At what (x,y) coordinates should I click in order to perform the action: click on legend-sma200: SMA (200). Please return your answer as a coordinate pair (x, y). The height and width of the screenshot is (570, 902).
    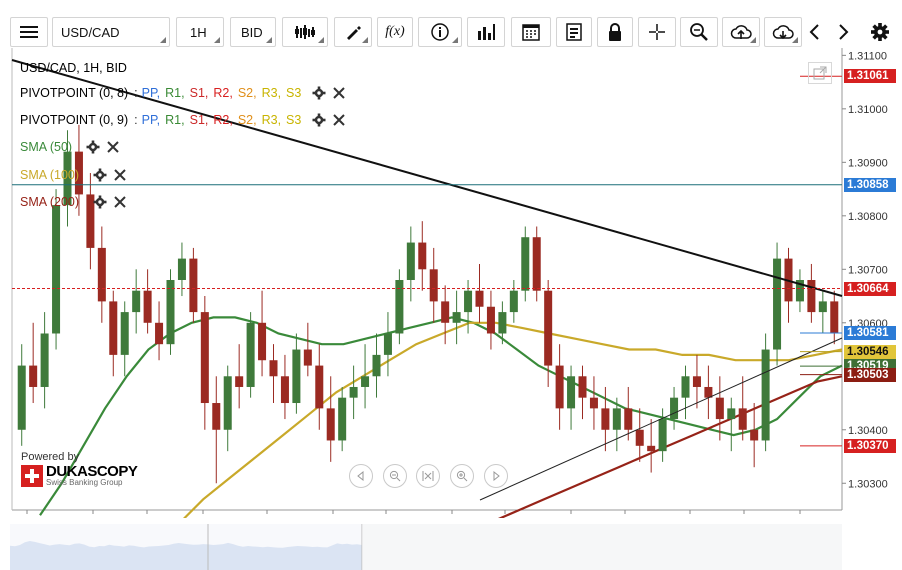
    Looking at the image, I should click on (73, 202).